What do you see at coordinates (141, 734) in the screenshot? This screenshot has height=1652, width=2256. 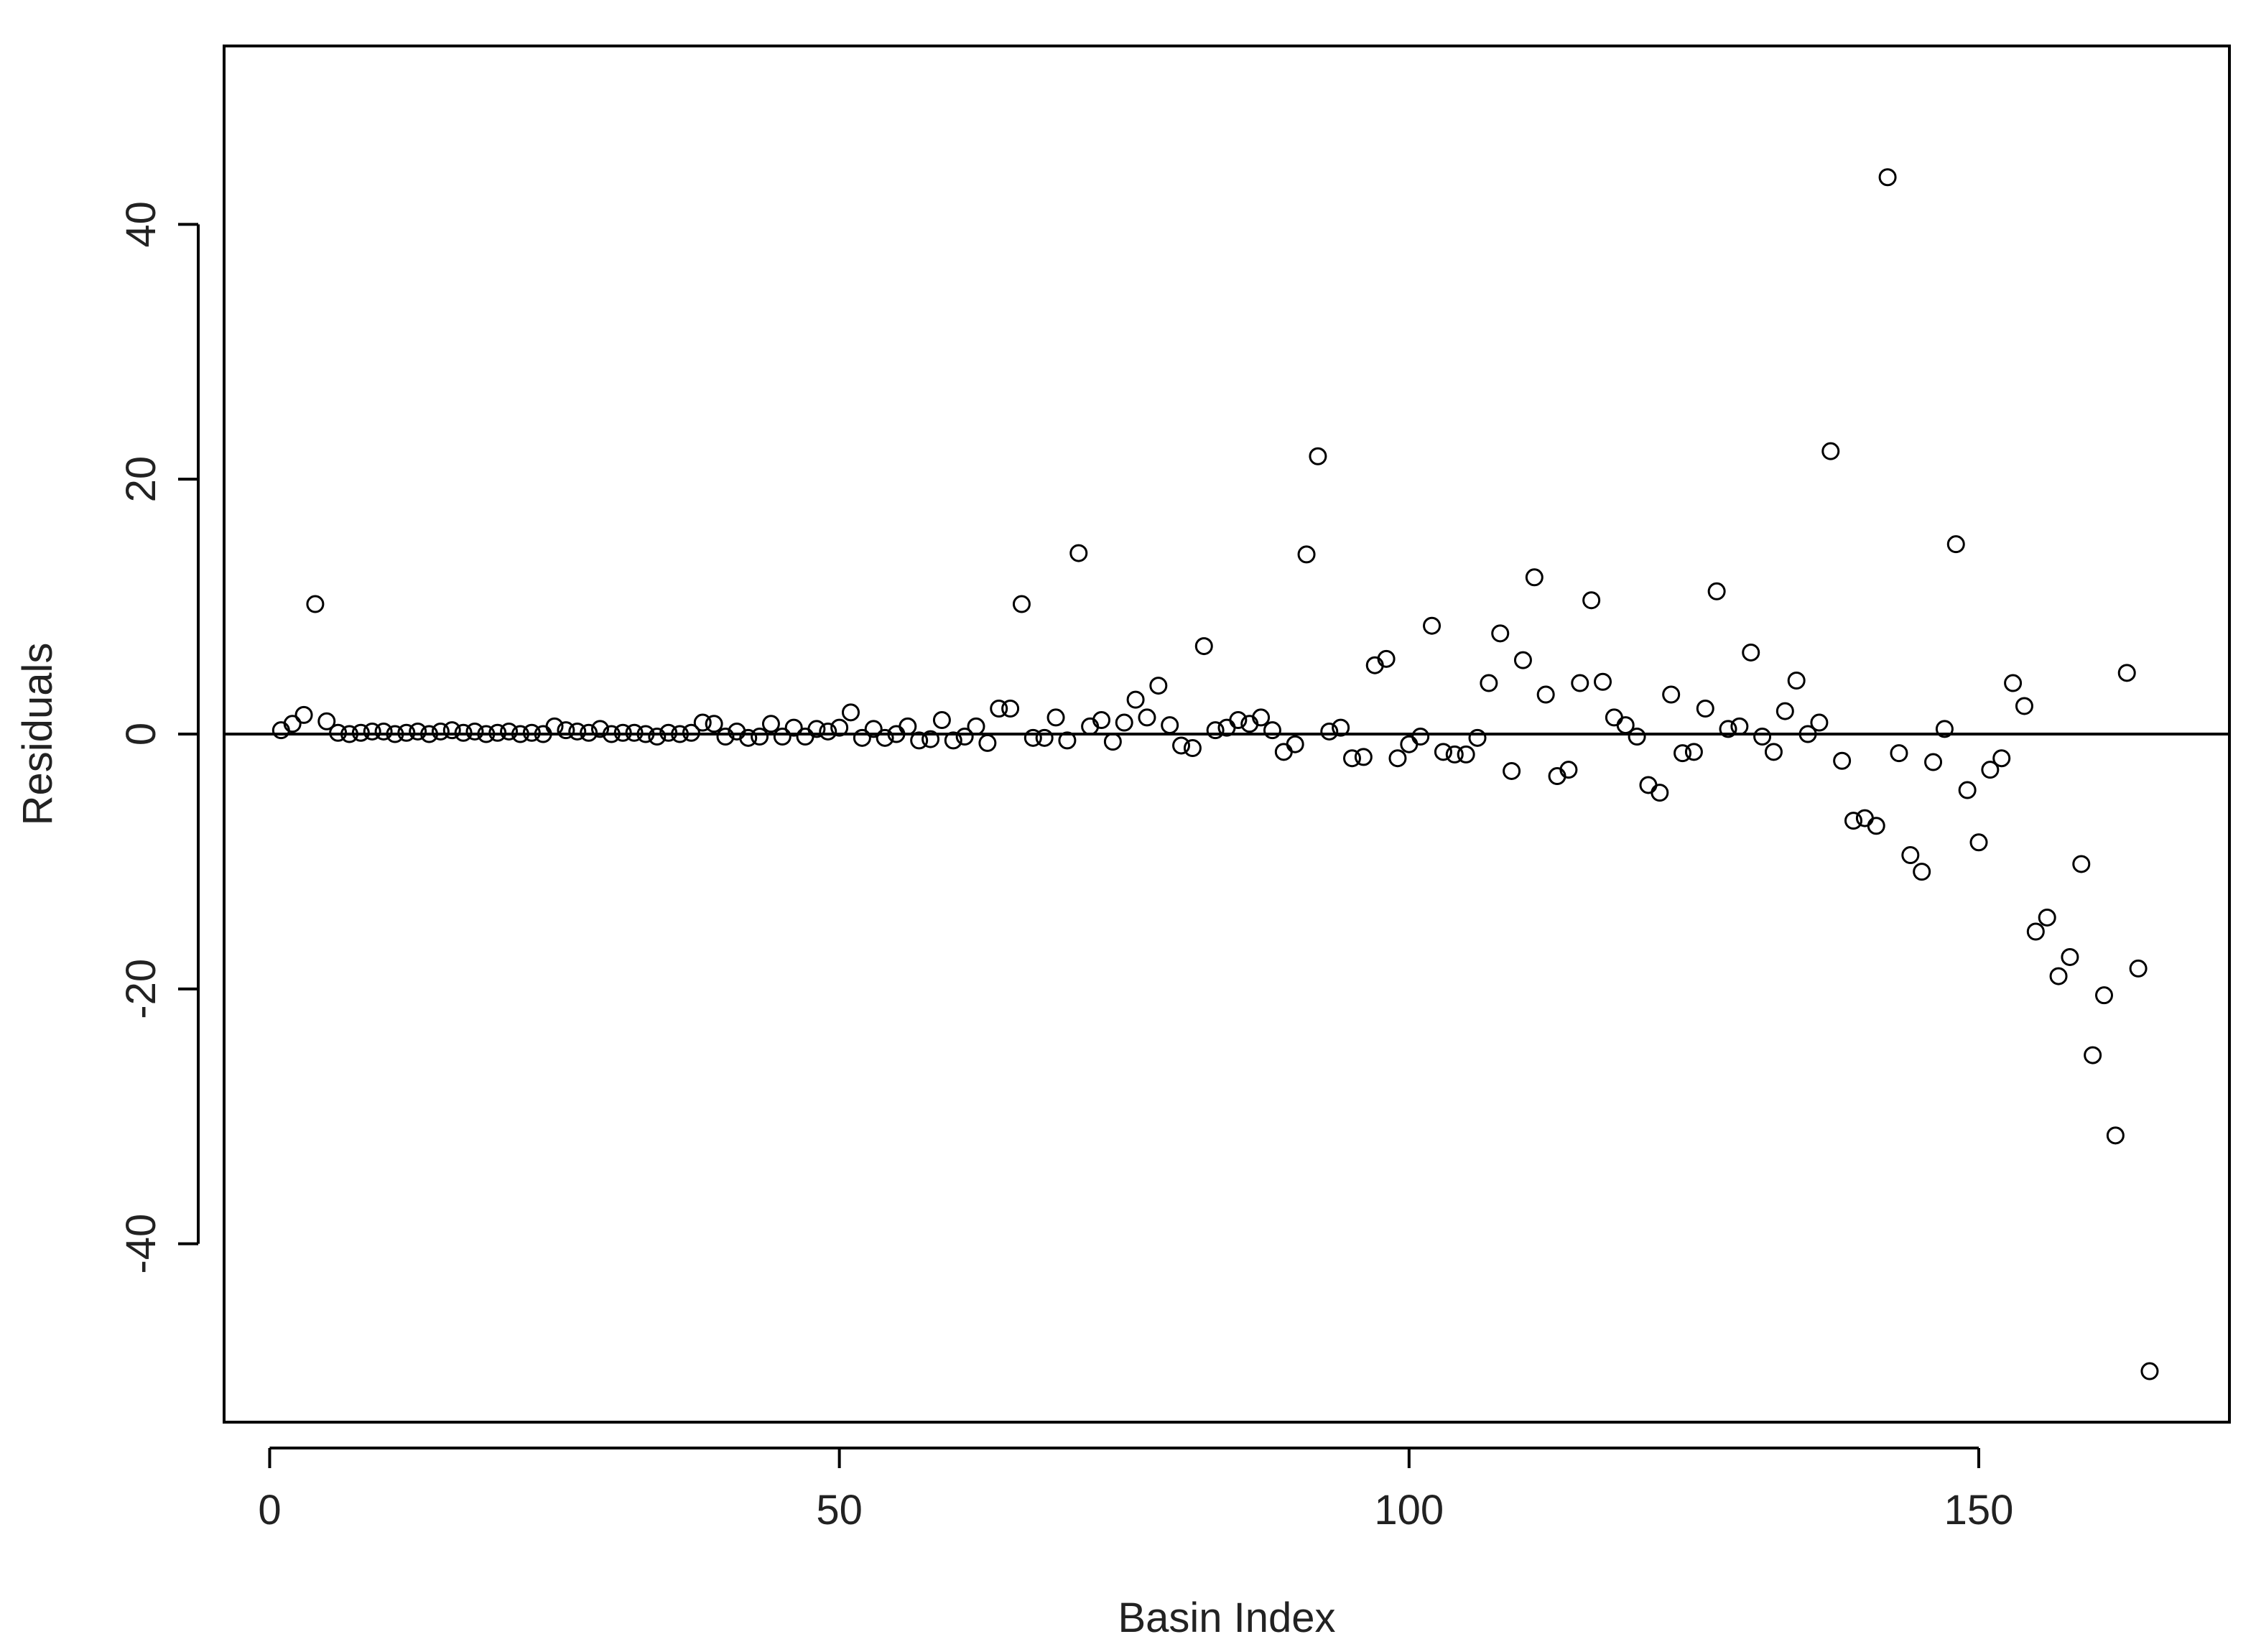 I see `y-tick-label: 0` at bounding box center [141, 734].